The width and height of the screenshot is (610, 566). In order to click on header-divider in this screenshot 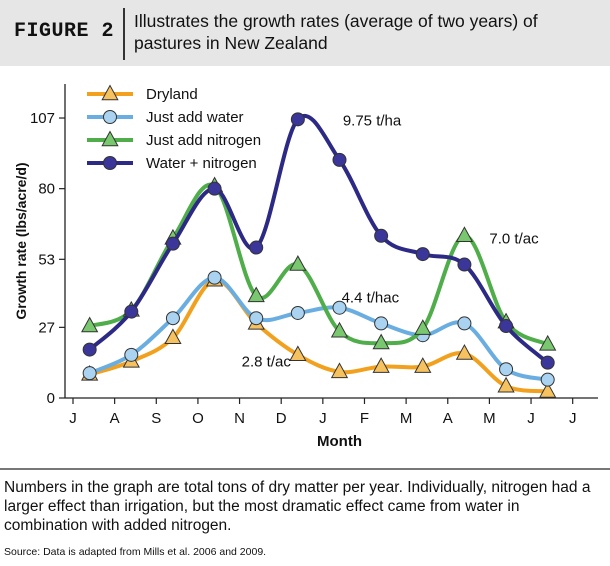, I will do `click(124, 34)`.